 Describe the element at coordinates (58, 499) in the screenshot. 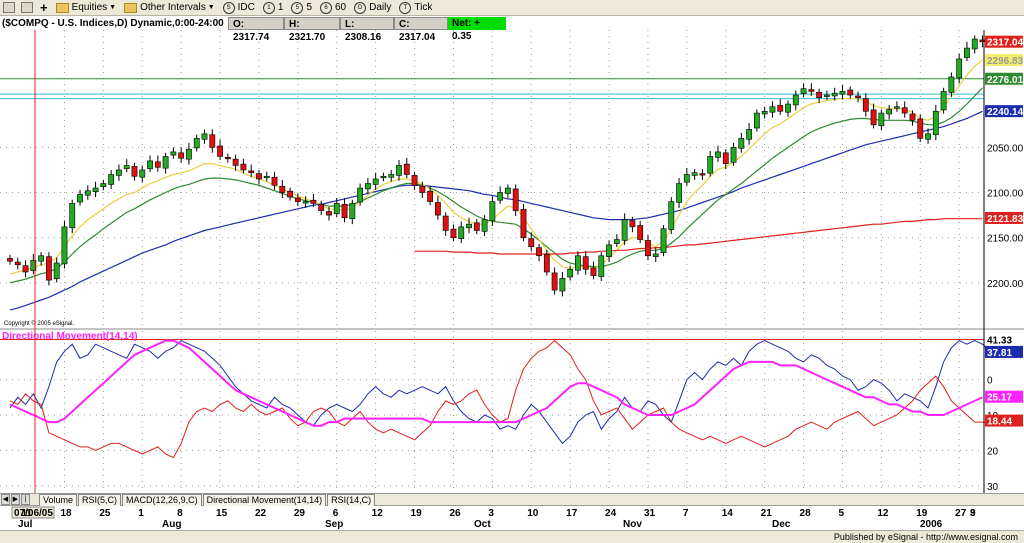

I see `study-tab: Volume` at that location.